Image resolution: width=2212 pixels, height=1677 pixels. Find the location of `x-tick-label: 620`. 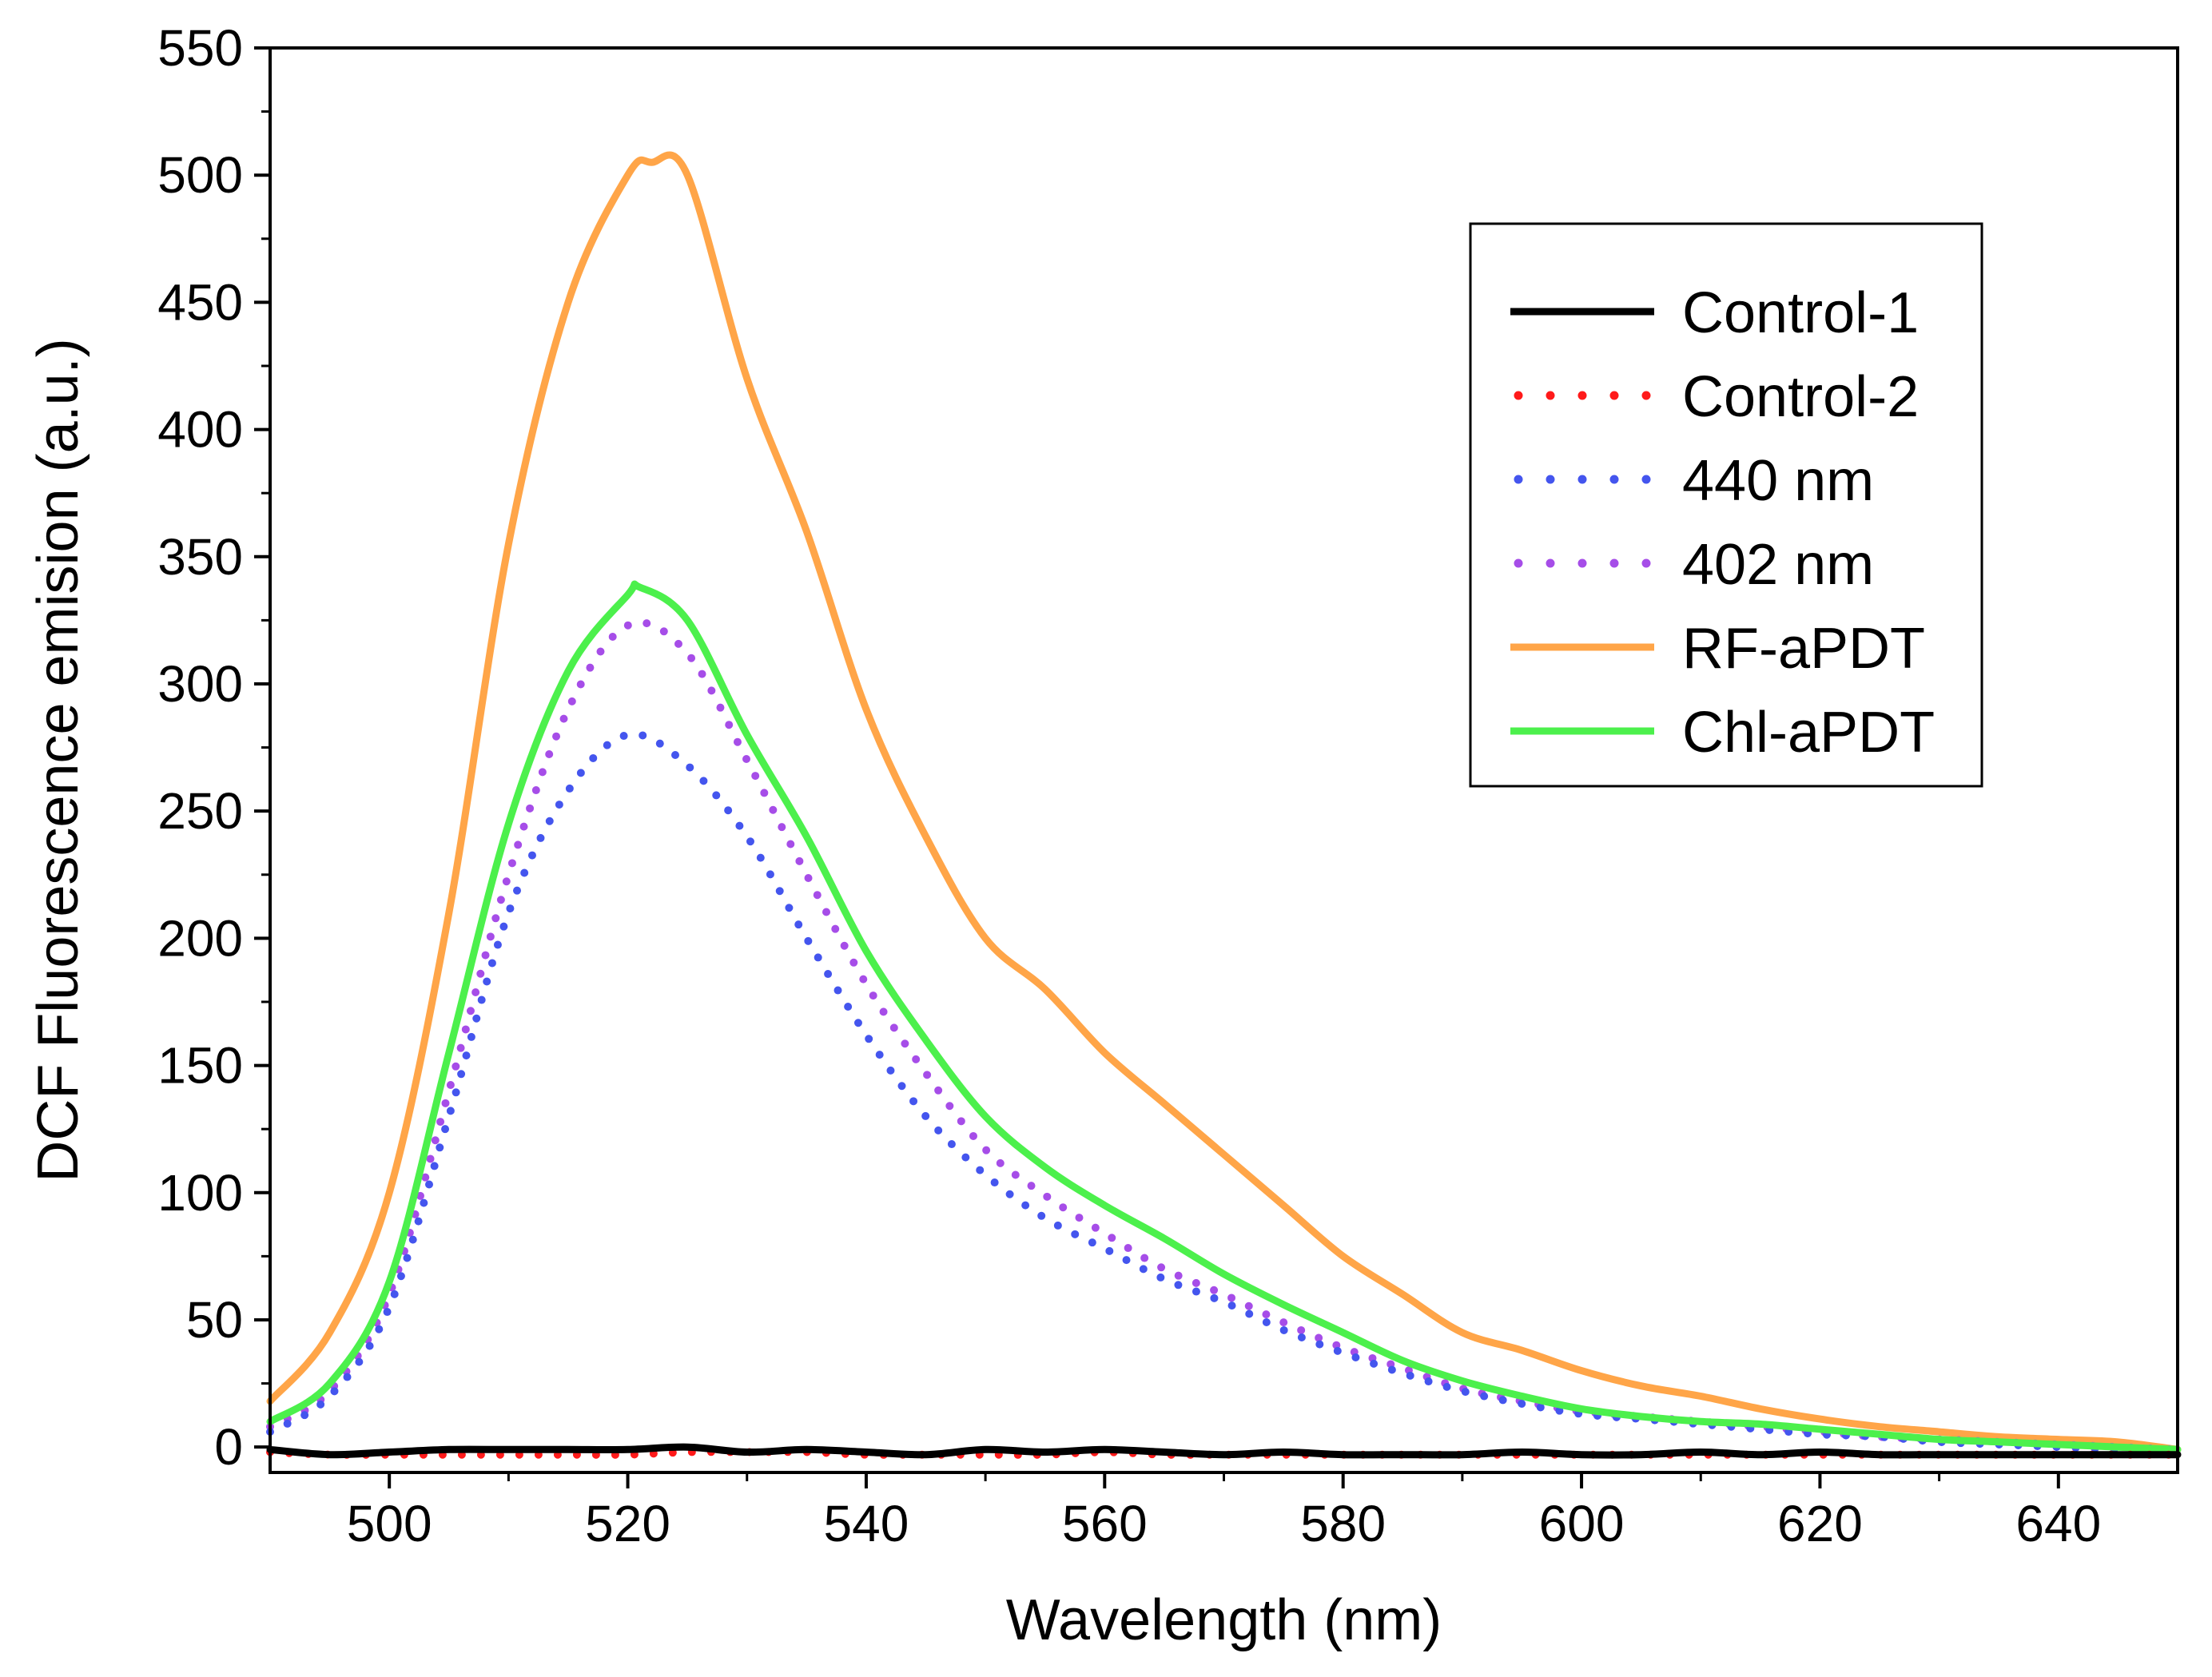

x-tick-label: 620 is located at coordinates (1820, 1523).